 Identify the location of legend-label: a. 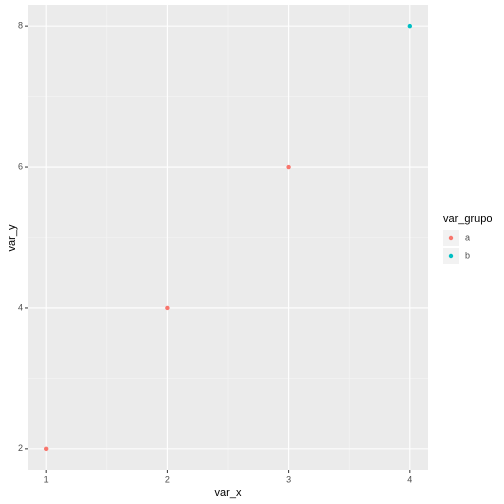
(467, 237).